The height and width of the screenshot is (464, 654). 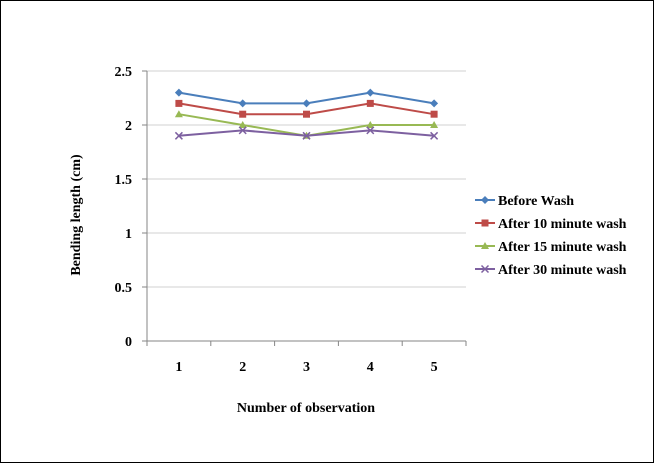 I want to click on y-tick-label: 2, so click(x=128, y=126).